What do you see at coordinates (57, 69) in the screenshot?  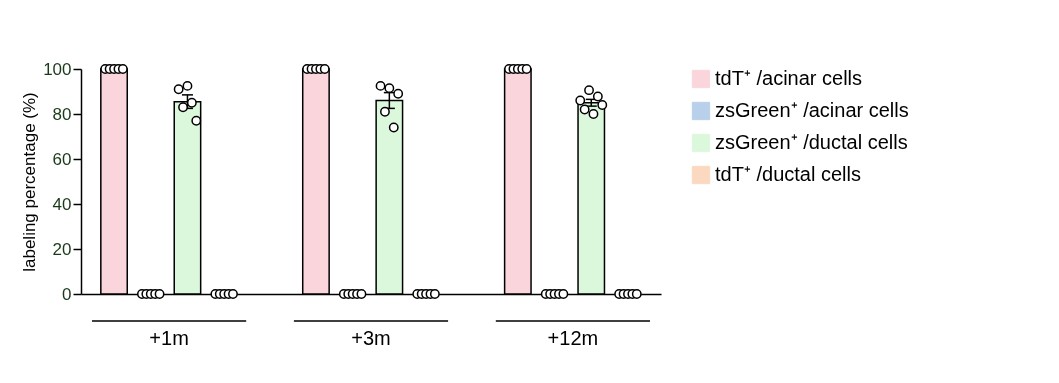 I see `y-tick-label: 100` at bounding box center [57, 69].